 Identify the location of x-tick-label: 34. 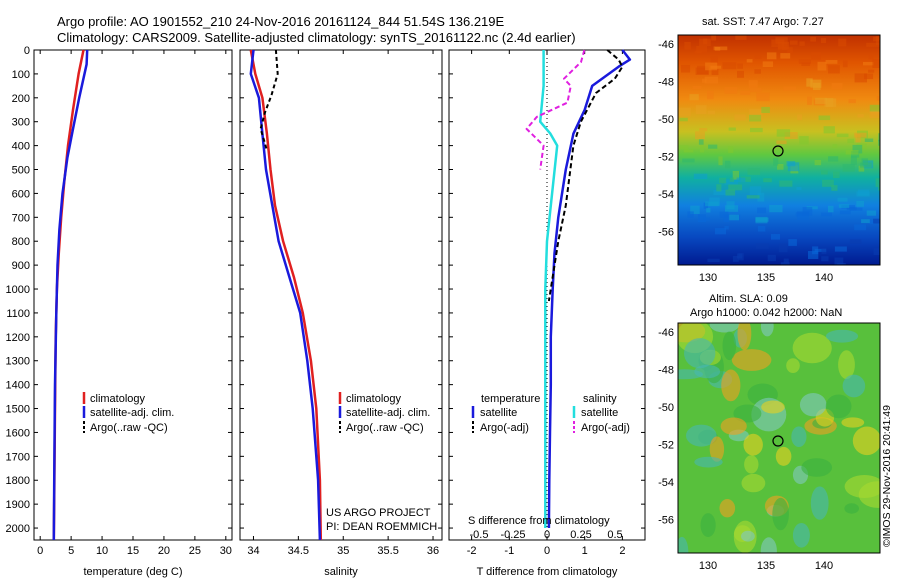
(253, 551).